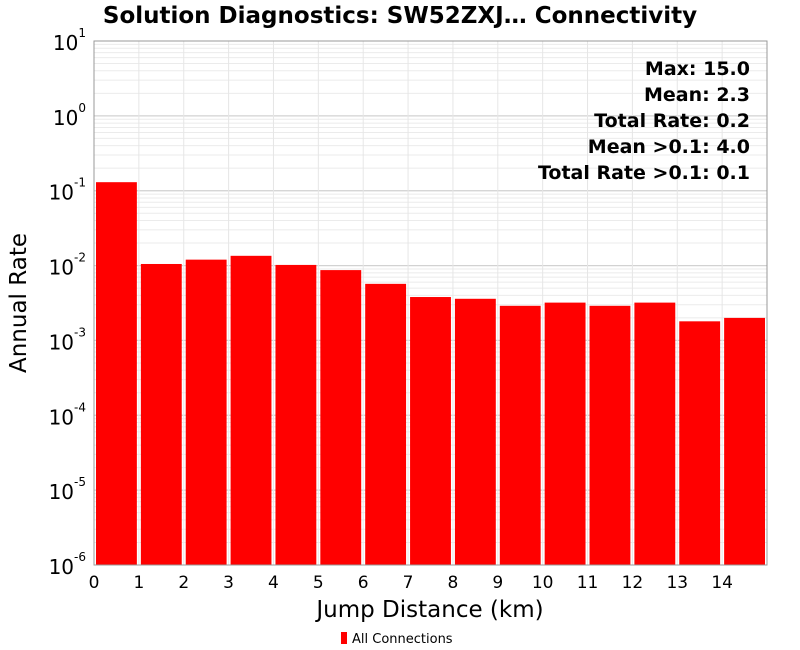  I want to click on y-tick-exponent: -4, so click(80, 407).